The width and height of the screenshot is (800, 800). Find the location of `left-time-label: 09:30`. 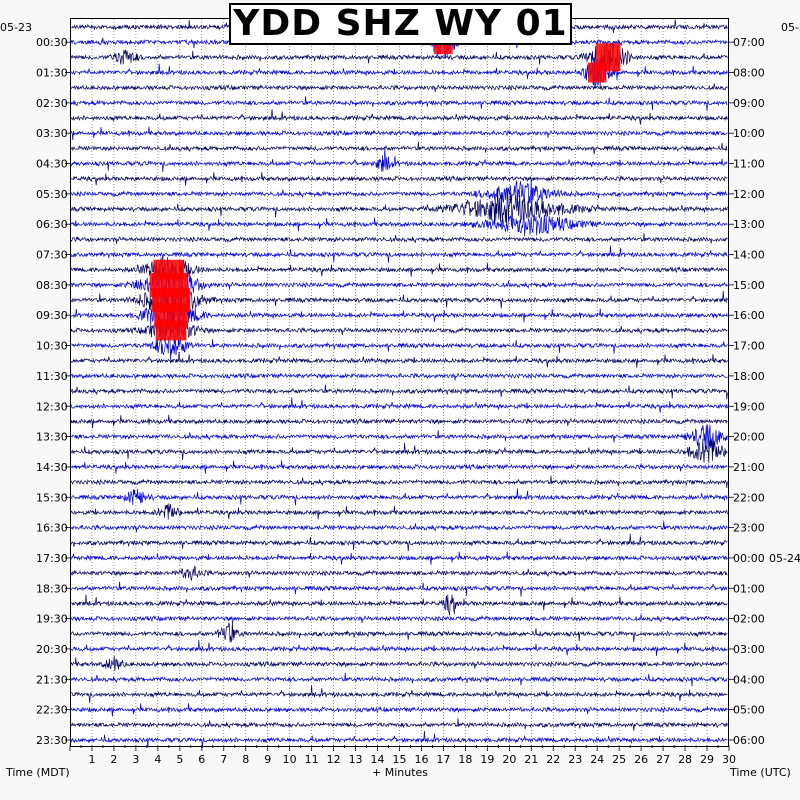

left-time-label: 09:30 is located at coordinates (52, 315).